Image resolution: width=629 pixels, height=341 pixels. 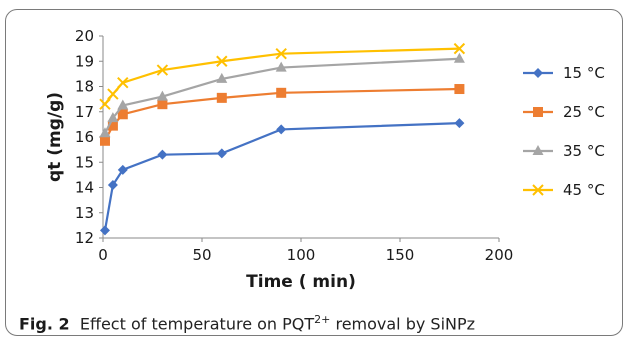 What do you see at coordinates (84, 238) in the screenshot?
I see `y-tick-label: 12` at bounding box center [84, 238].